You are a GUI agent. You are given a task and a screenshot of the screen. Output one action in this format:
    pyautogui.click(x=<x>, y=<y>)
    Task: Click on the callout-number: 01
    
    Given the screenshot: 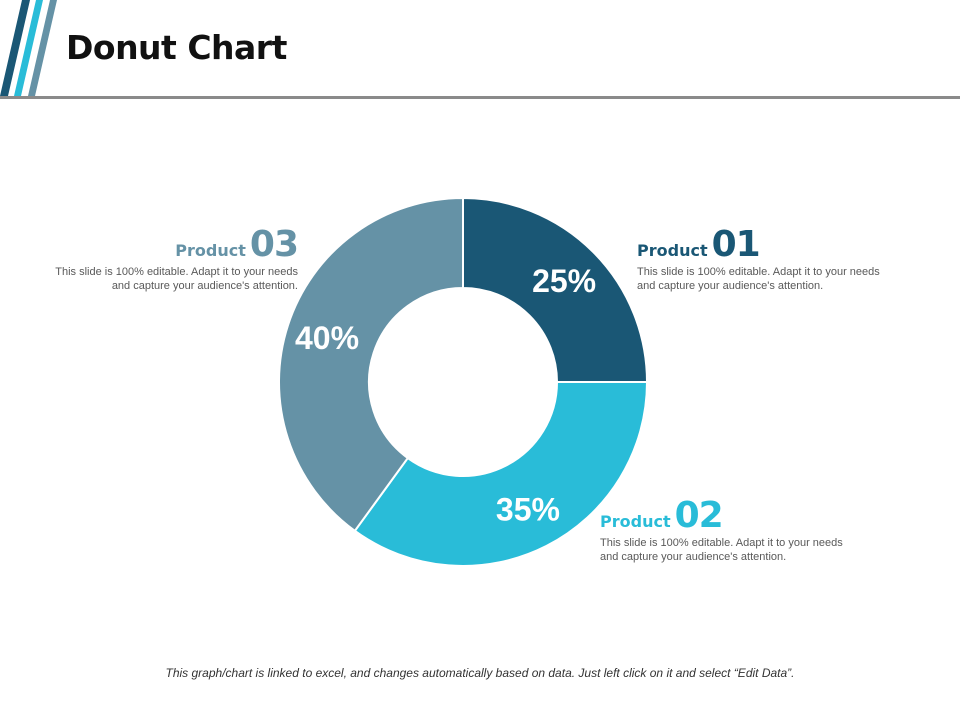 What is the action you would take?
    pyautogui.click(x=736, y=244)
    